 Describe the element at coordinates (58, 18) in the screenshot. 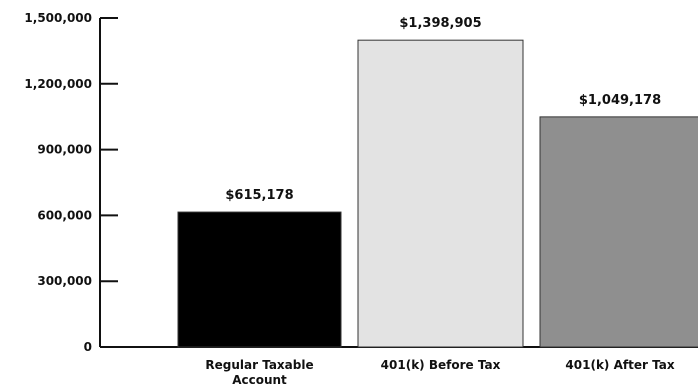

I see `y-tick-label: 1,500,000` at that location.